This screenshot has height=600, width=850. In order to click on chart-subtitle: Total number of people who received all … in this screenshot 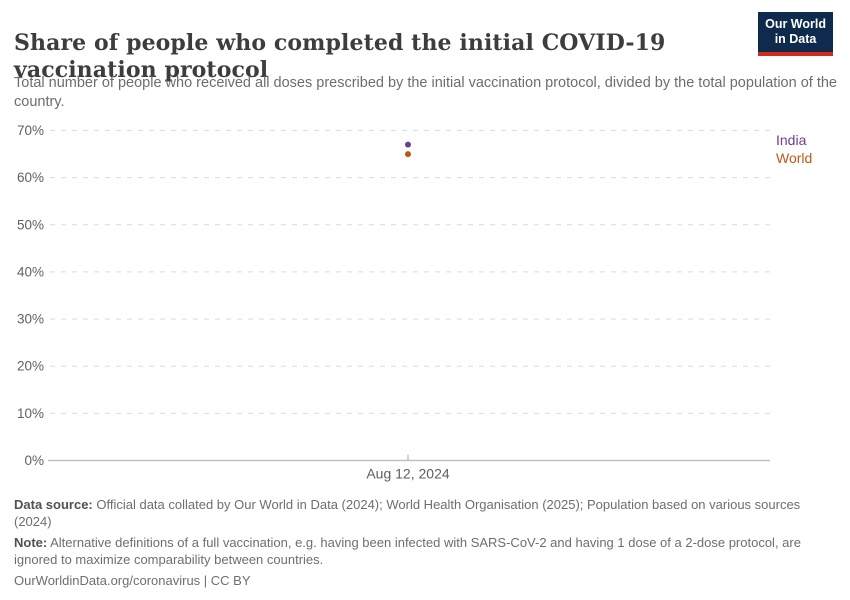, I will do `click(425, 92)`.